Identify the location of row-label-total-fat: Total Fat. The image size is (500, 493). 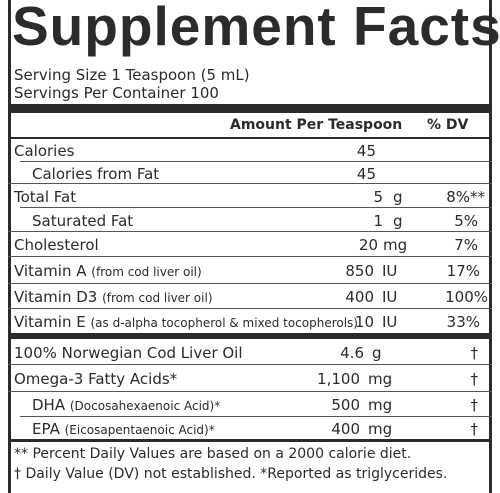
(45, 197).